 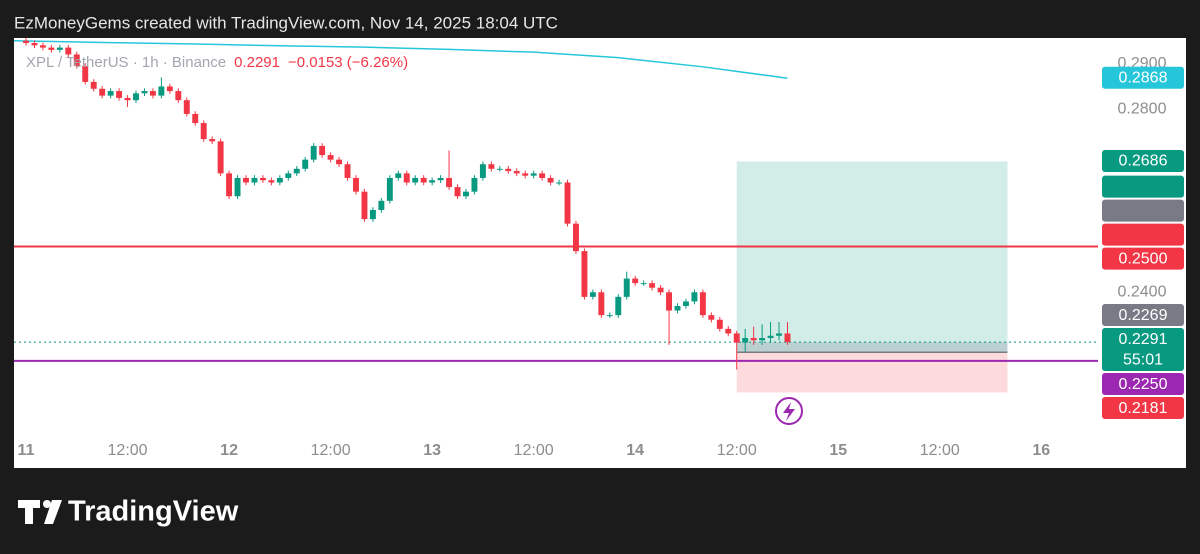 I want to click on moving-average, so click(x=401, y=59).